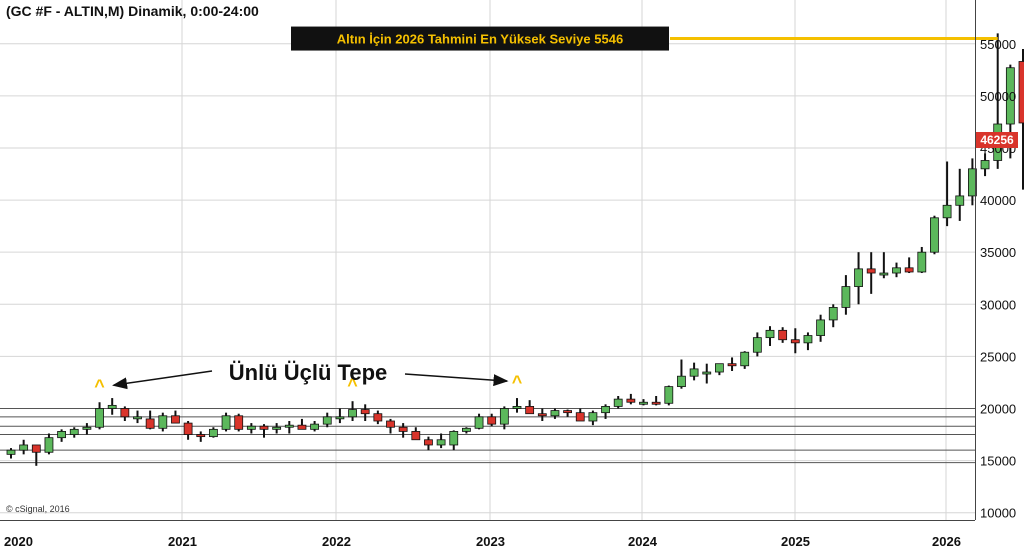  What do you see at coordinates (946, 541) in the screenshot?
I see `x-tick-2026: 2026` at bounding box center [946, 541].